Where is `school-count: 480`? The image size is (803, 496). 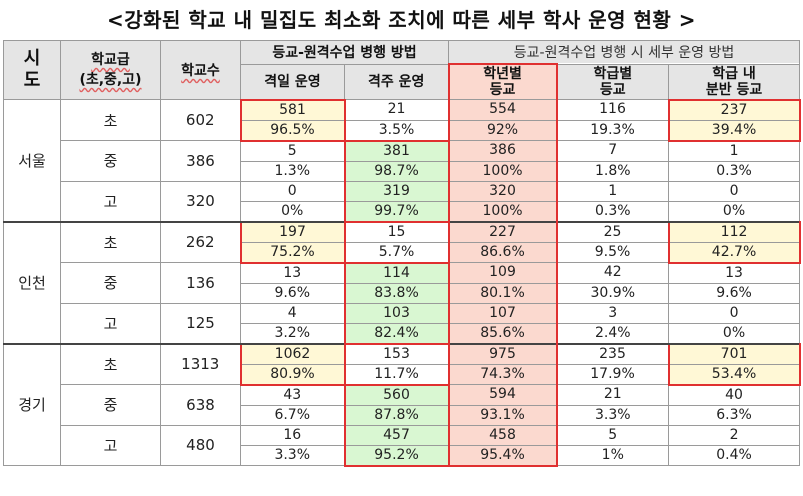 school-count: 480 is located at coordinates (200, 445).